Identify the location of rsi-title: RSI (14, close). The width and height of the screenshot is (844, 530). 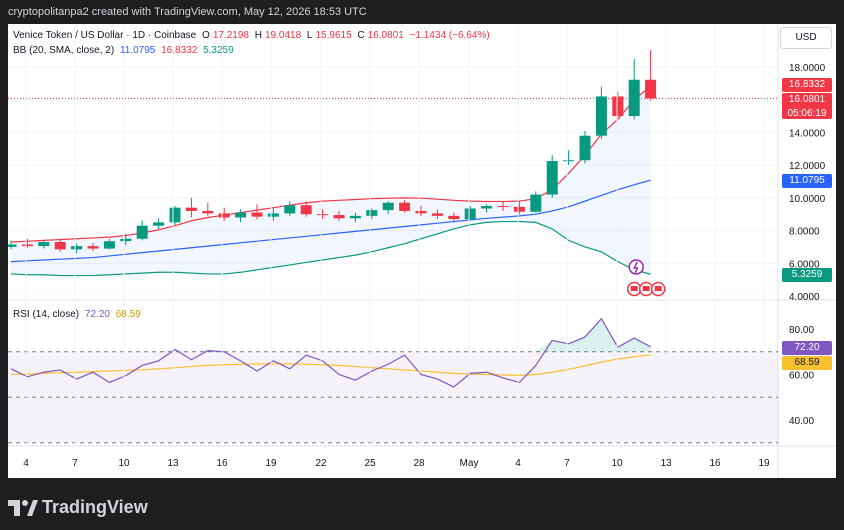
(46, 314).